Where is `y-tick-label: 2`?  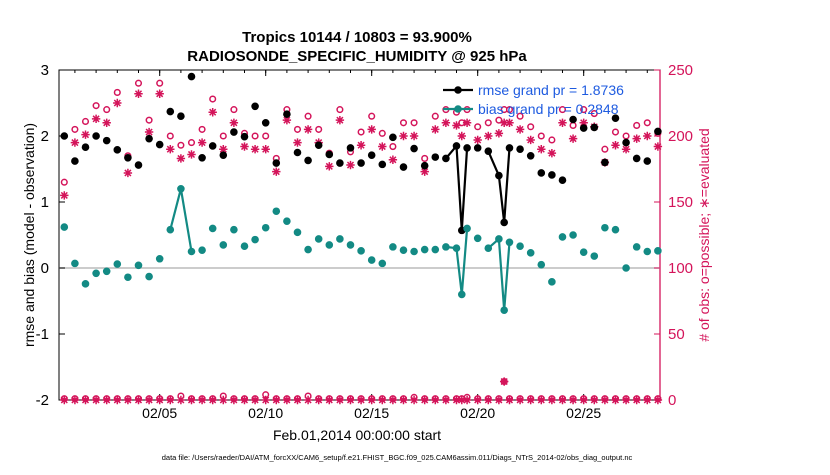 y-tick-label: 2 is located at coordinates (45, 136).